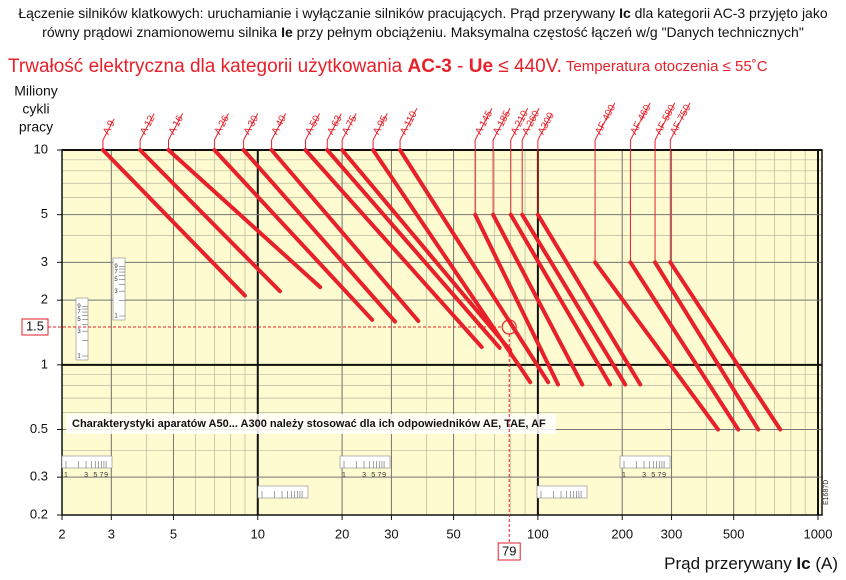  I want to click on x-tick-label: 100, so click(538, 533).